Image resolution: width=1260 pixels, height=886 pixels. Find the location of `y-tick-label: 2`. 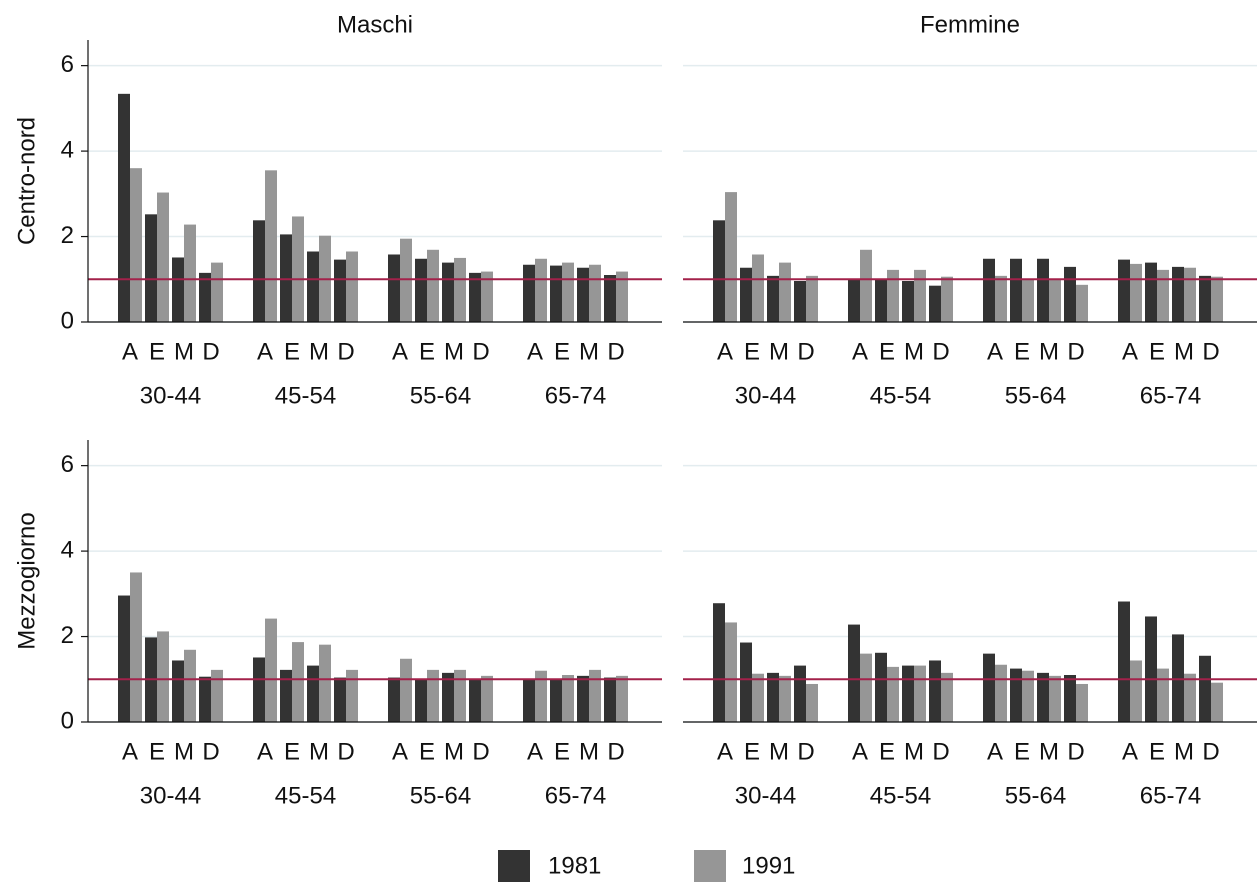

y-tick-label: 2 is located at coordinates (67, 235).